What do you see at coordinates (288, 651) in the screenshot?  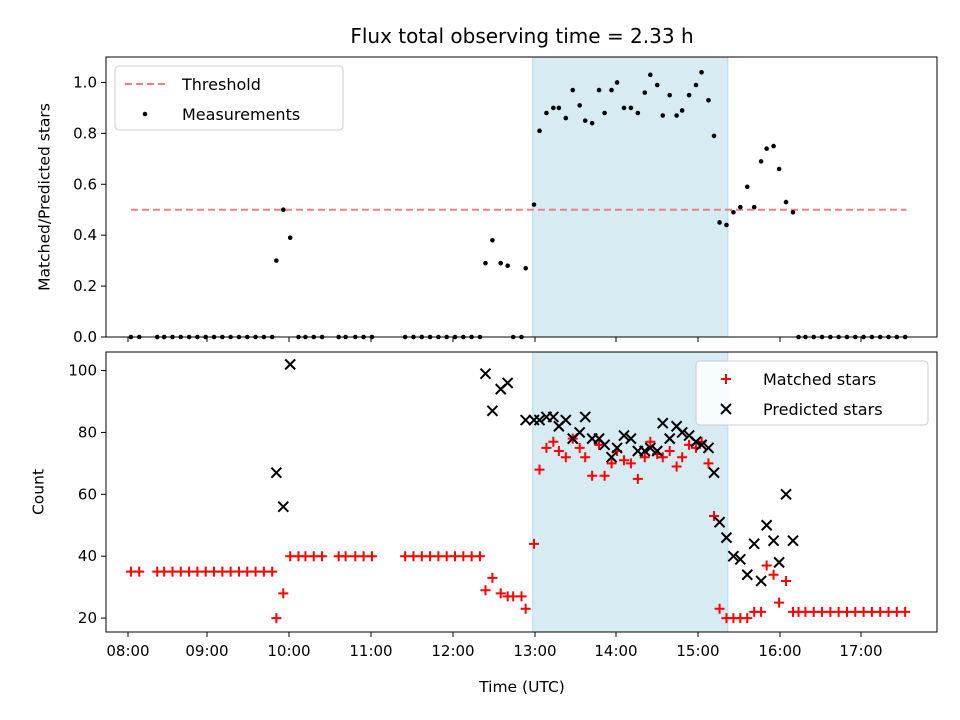 I see `x-tick-label: 10:00` at bounding box center [288, 651].